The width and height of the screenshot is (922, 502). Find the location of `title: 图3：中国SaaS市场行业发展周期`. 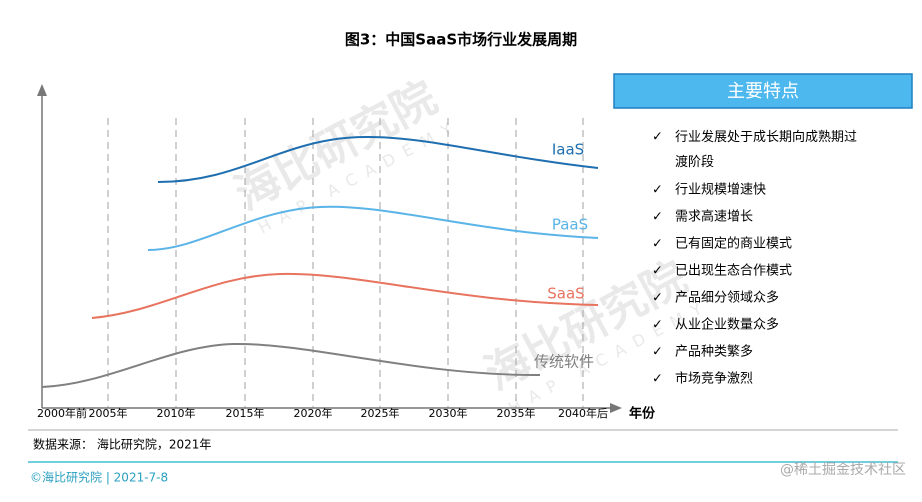

title: 图3：中国SaaS市场行业发展周期 is located at coordinates (461, 40).